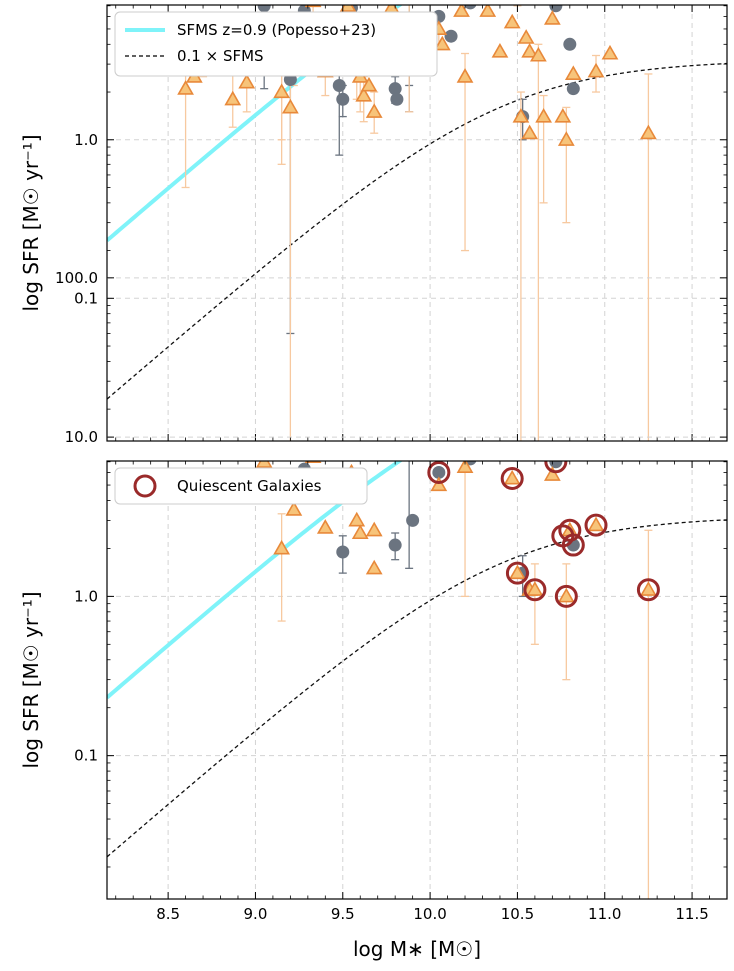 The image size is (734, 971). What do you see at coordinates (81, 437) in the screenshot?
I see `y-tick-label: 10.0` at bounding box center [81, 437].